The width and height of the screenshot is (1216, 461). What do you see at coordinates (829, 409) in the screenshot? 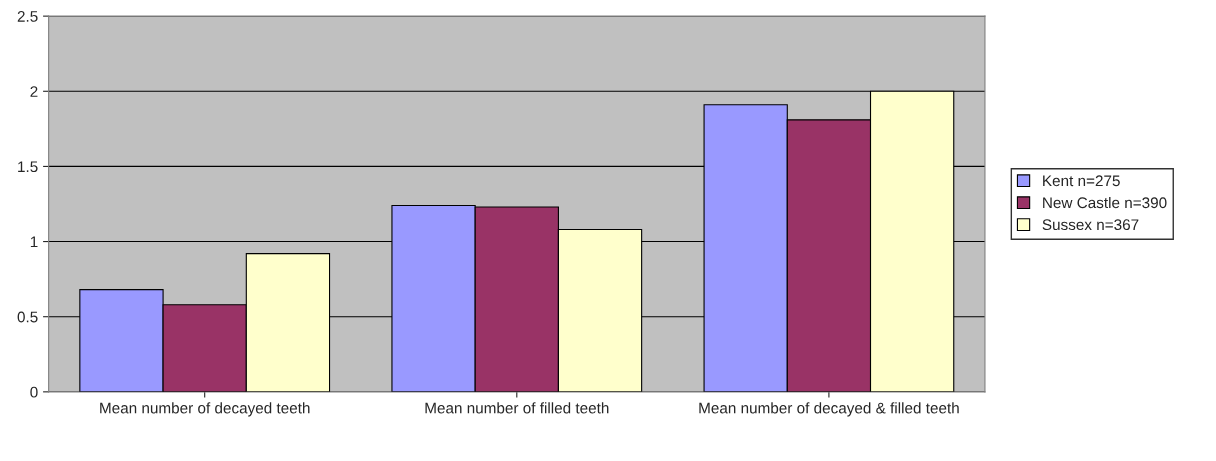
I see `x-tick-label: Mean number of decayed & filled teeth` at bounding box center [829, 409].